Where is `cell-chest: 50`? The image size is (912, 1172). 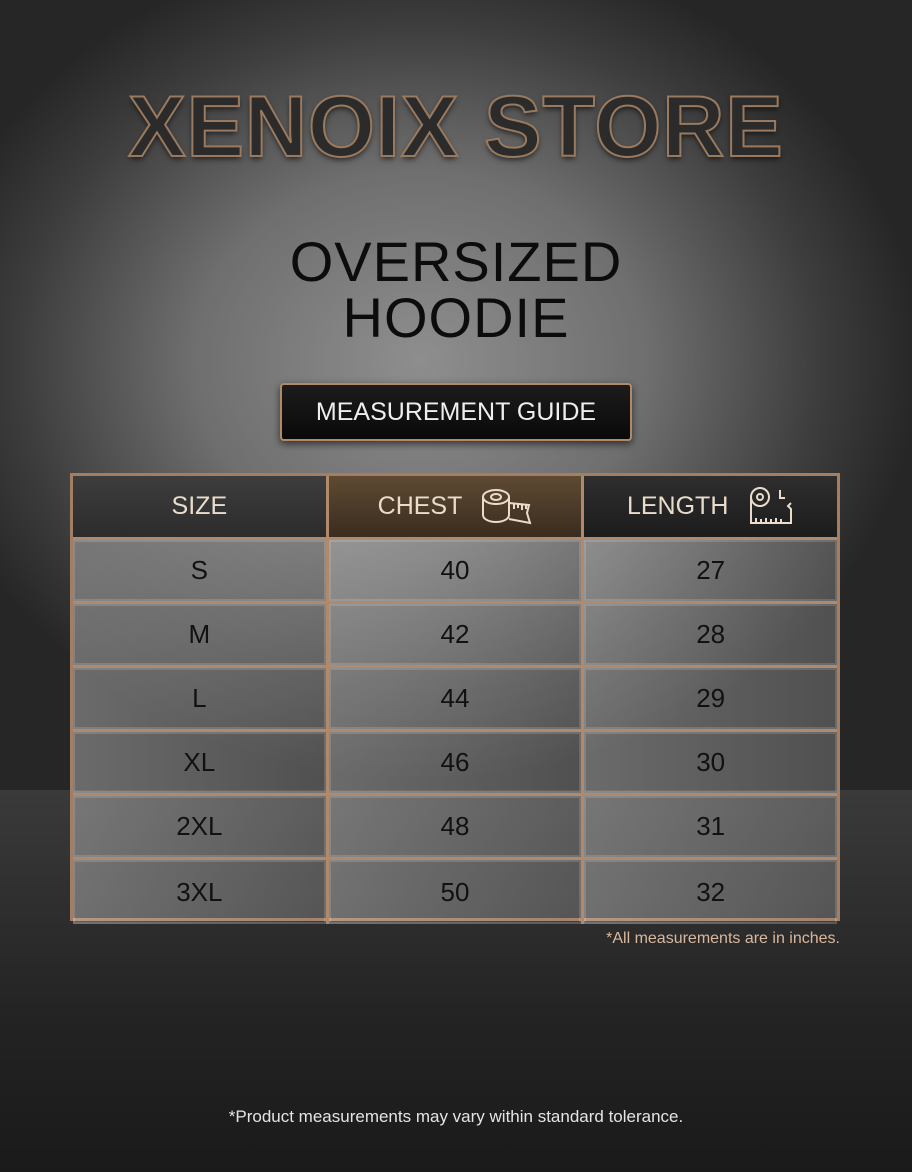
cell-chest: 50 is located at coordinates (456, 892).